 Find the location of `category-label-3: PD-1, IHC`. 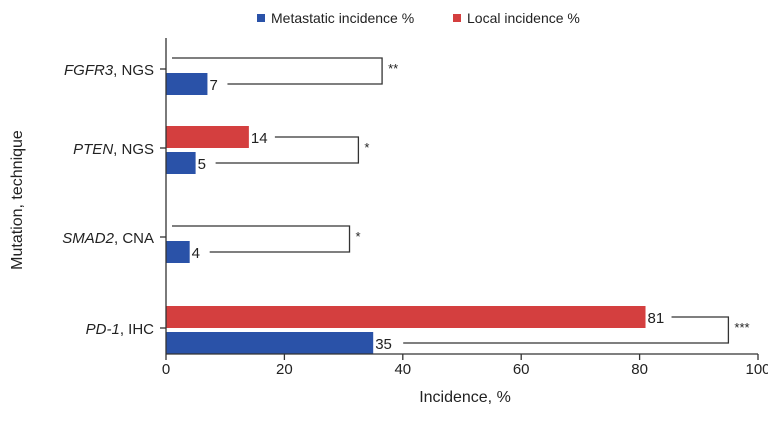

category-label-3: PD-1, IHC is located at coordinates (120, 329).